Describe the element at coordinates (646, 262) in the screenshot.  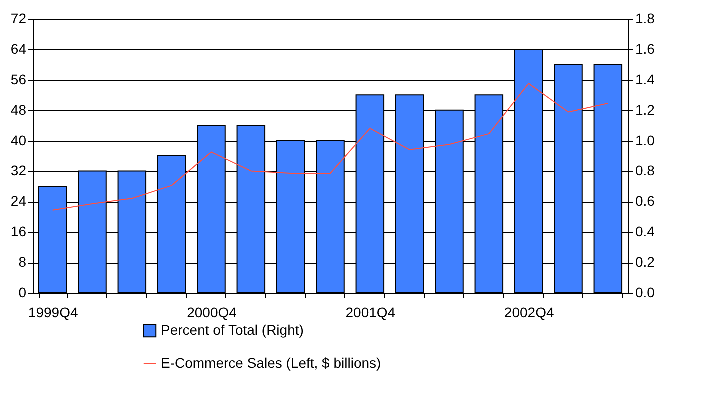
I see `y2-tick-label: 0.2` at that location.